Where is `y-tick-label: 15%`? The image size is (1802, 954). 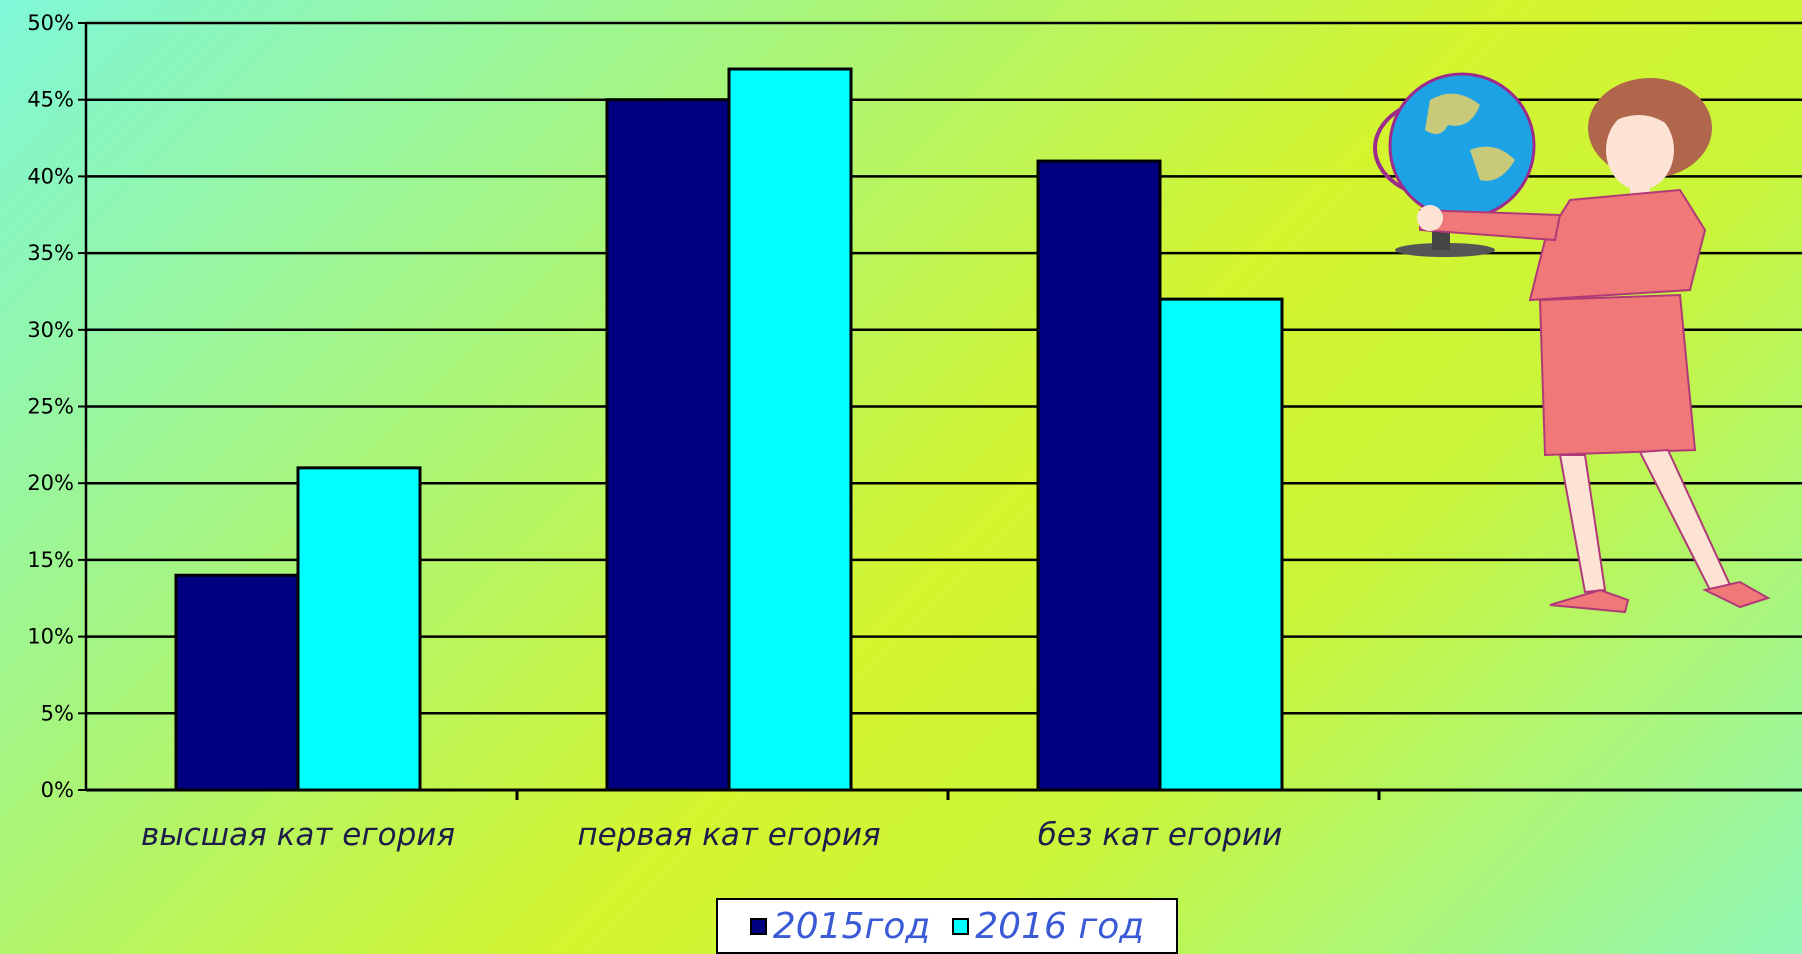
y-tick-label: 15% is located at coordinates (50, 560).